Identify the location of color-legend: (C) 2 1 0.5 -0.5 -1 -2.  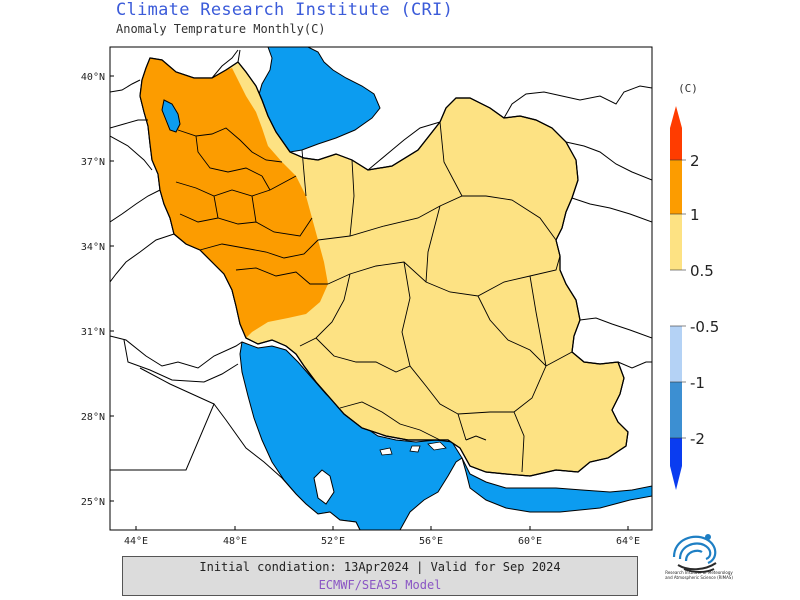
(694, 286).